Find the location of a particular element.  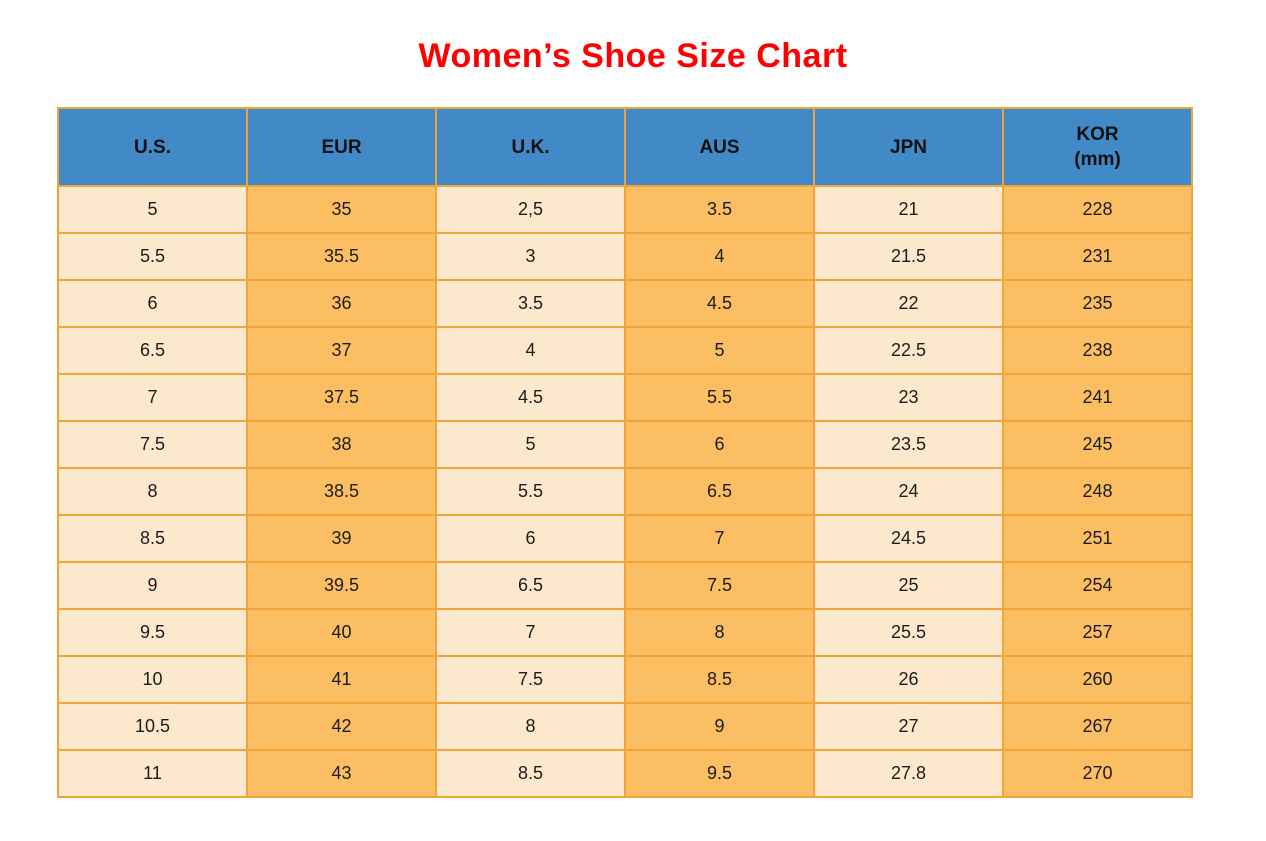

table-cell: 42 is located at coordinates (341, 726).